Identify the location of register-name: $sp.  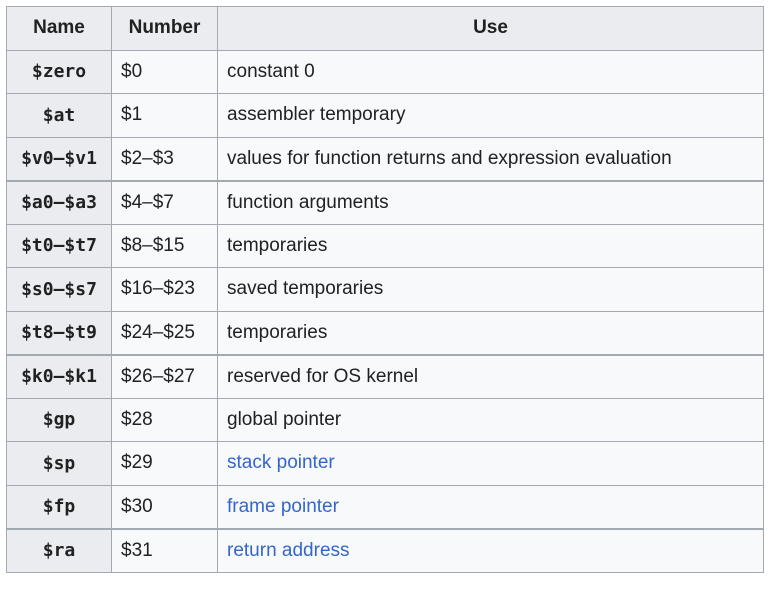
(59, 463).